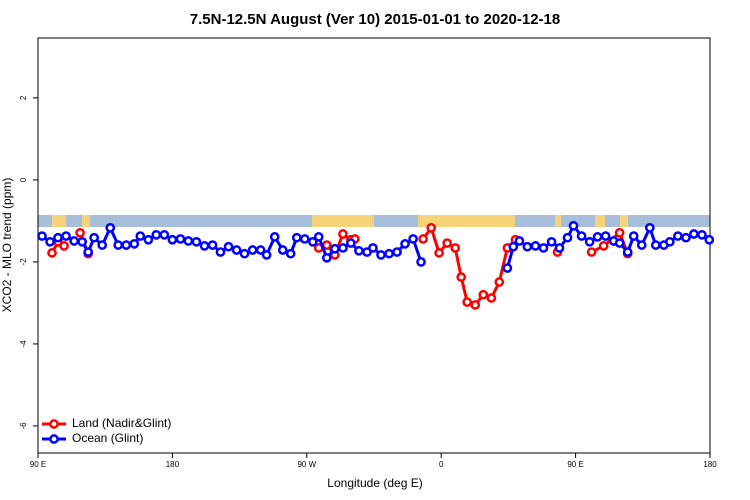  What do you see at coordinates (441, 464) in the screenshot?
I see `x-tick-label: 0` at bounding box center [441, 464].